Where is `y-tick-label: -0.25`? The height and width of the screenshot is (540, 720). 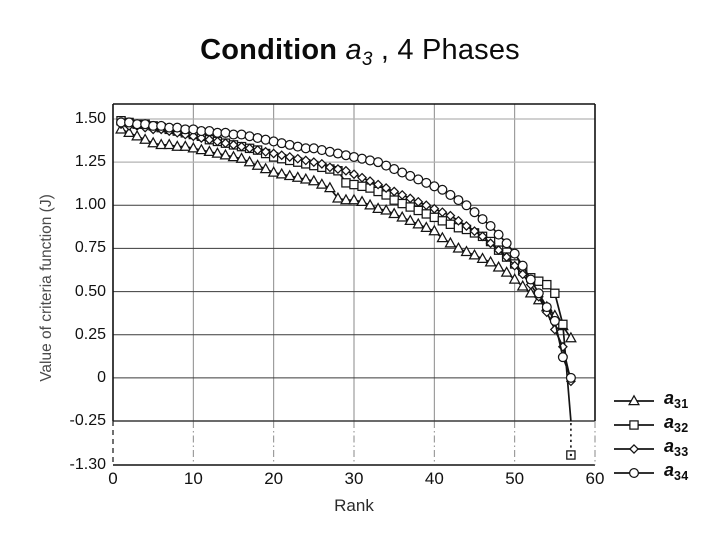
y-tick-label: -0.25 is located at coordinates (87, 420).